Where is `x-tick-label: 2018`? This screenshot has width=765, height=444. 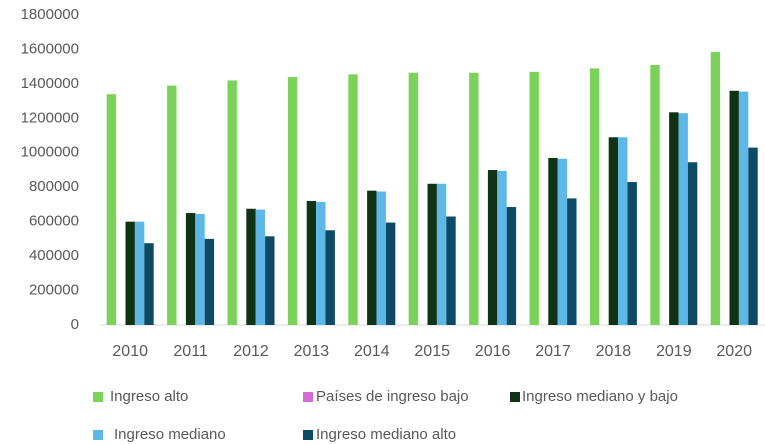 x-tick-label: 2018 is located at coordinates (614, 351).